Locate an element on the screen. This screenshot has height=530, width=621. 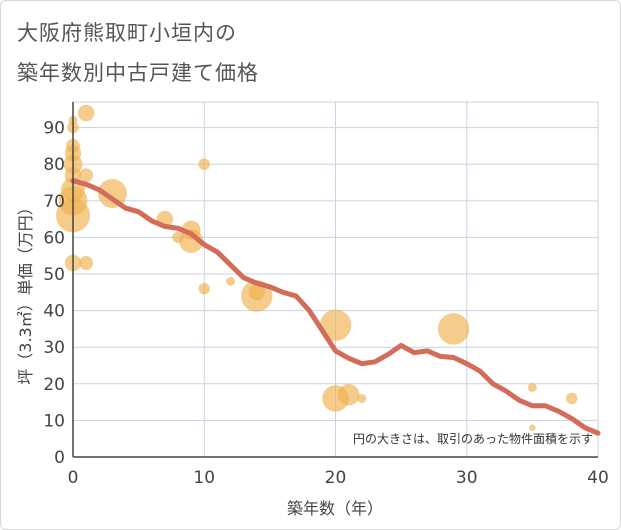
y-tick-label: 90 is located at coordinates (54, 129).